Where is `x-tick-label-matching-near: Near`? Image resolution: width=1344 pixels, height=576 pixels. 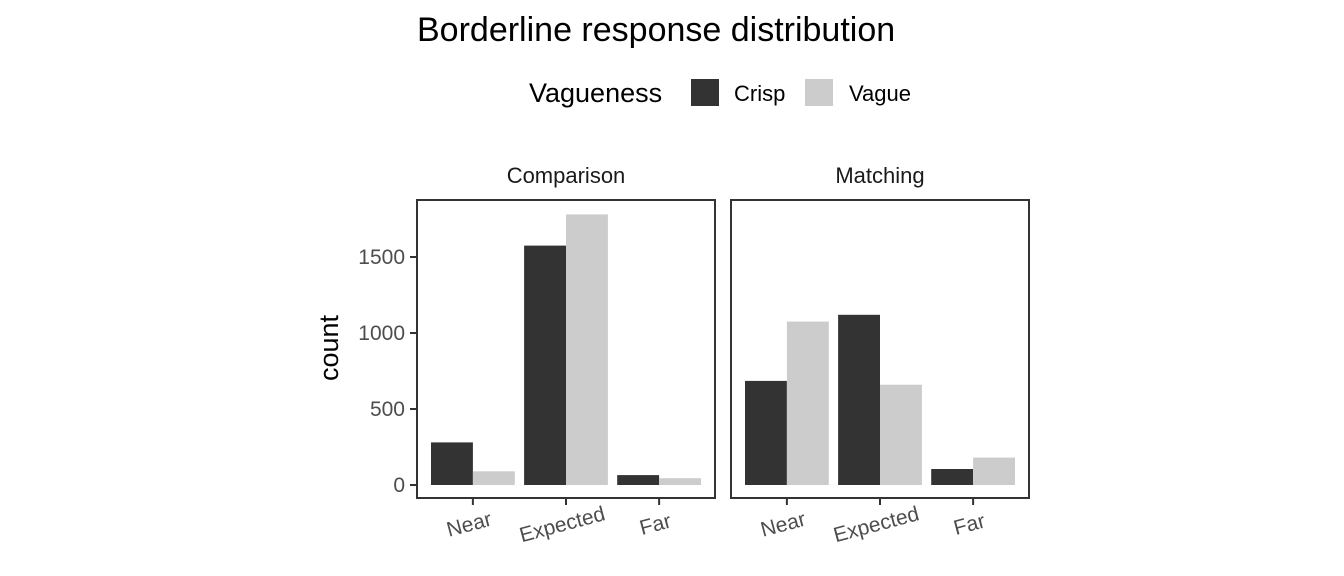 x-tick-label-matching-near: Near is located at coordinates (783, 525).